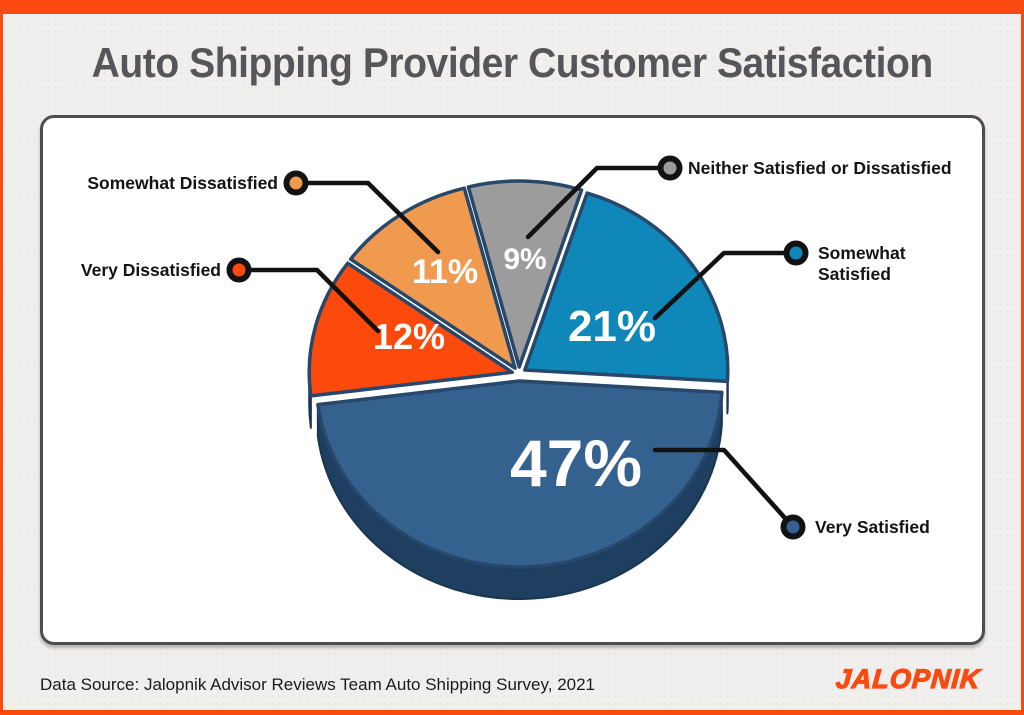  I want to click on callout-label-very-dissatisfied: Very Dissatisfied, so click(151, 270).